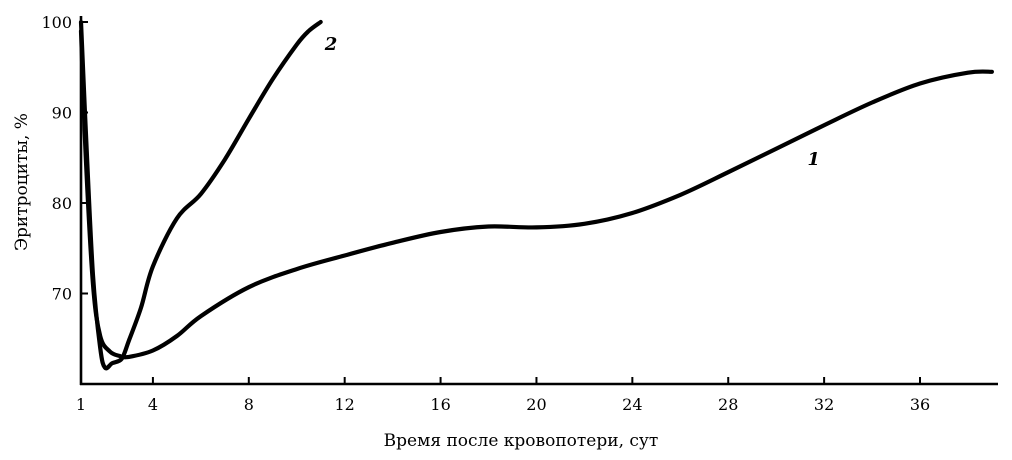 This screenshot has height=460, width=1012. Describe the element at coordinates (81, 404) in the screenshot. I see `x-tick-label: 1` at that location.